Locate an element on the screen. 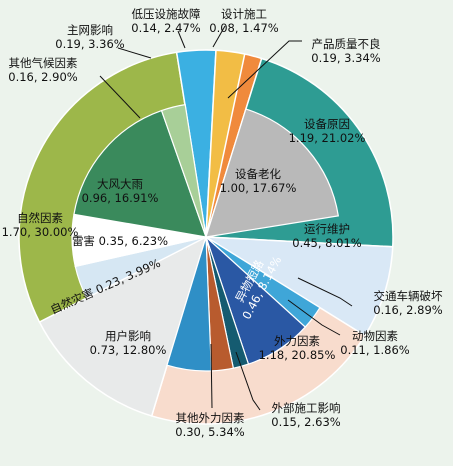  slice-label-outer-7: 主网影响 0.19, 3.36% is located at coordinates (90, 37).